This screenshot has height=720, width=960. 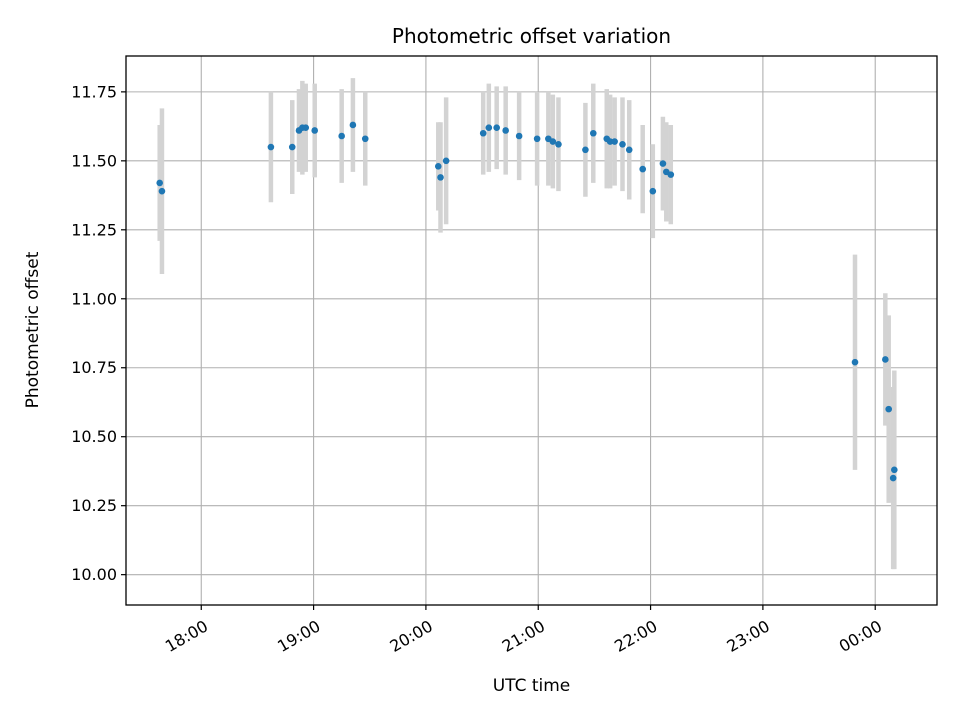 I want to click on y-tick-label: 11.00, so click(x=94, y=298).